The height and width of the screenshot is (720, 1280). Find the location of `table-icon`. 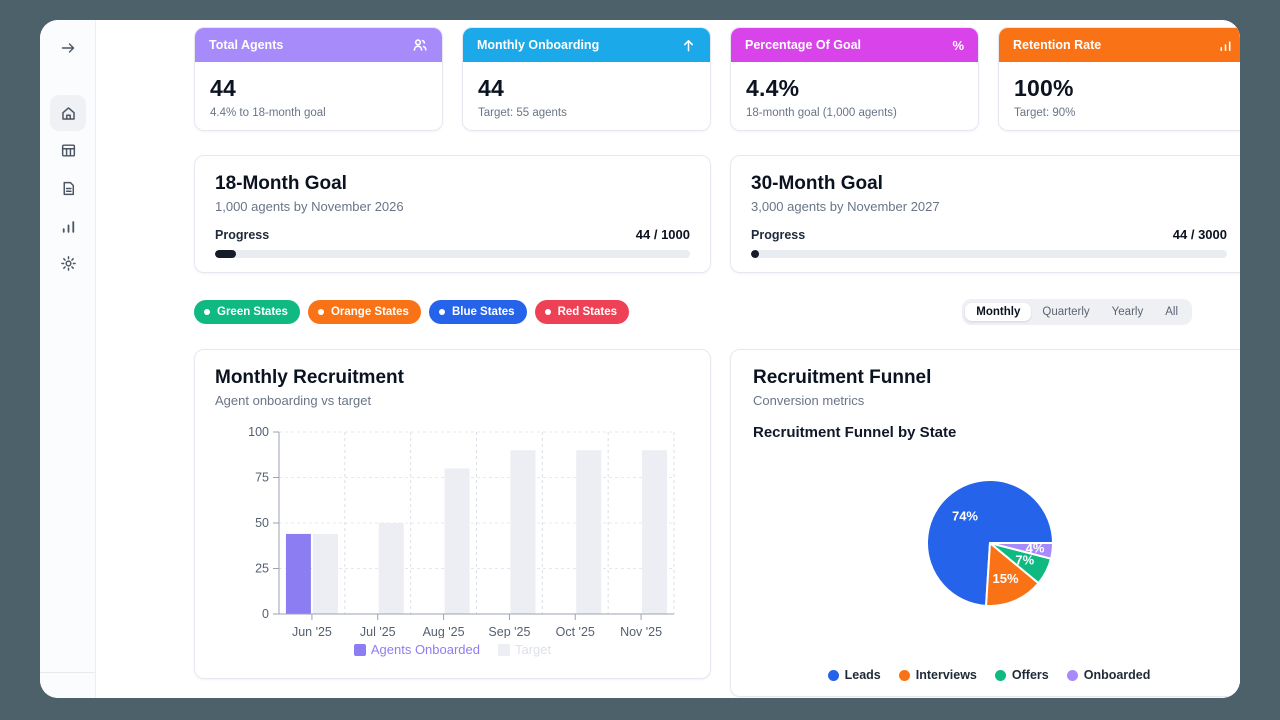

table-icon is located at coordinates (68, 150).